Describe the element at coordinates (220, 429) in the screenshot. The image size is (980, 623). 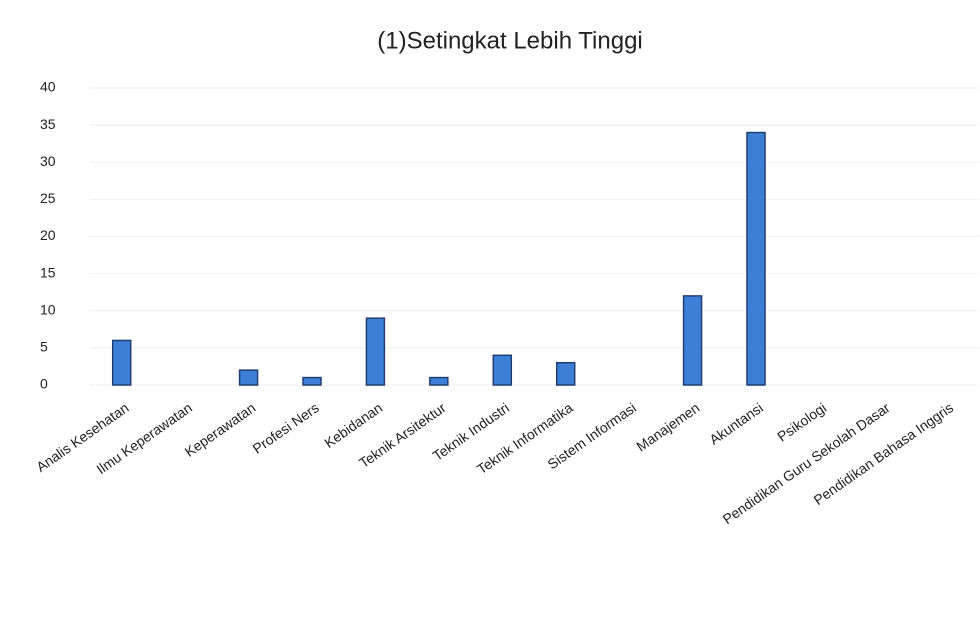
I see `x-tick-label: Keperawatan` at that location.